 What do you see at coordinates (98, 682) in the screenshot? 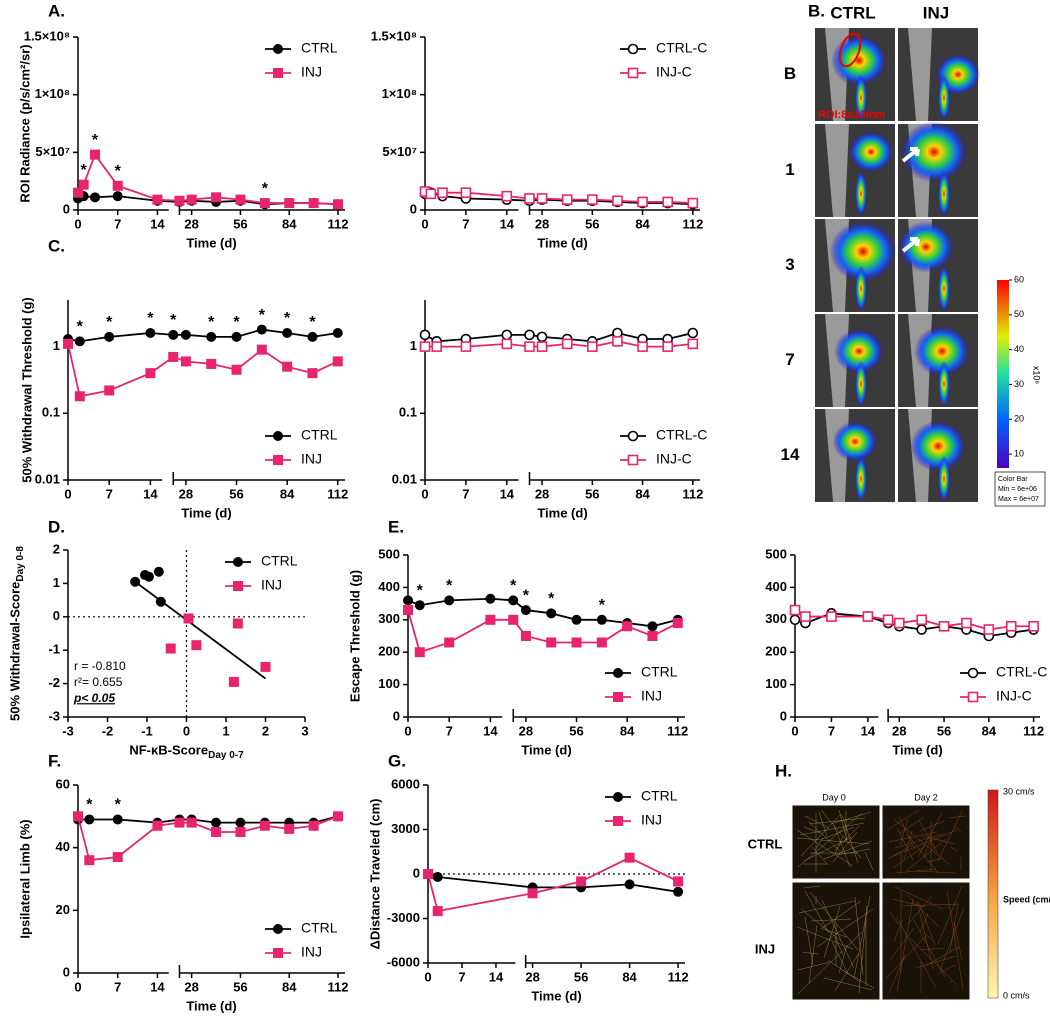
I see `stat-text: r²= 0.655` at bounding box center [98, 682].